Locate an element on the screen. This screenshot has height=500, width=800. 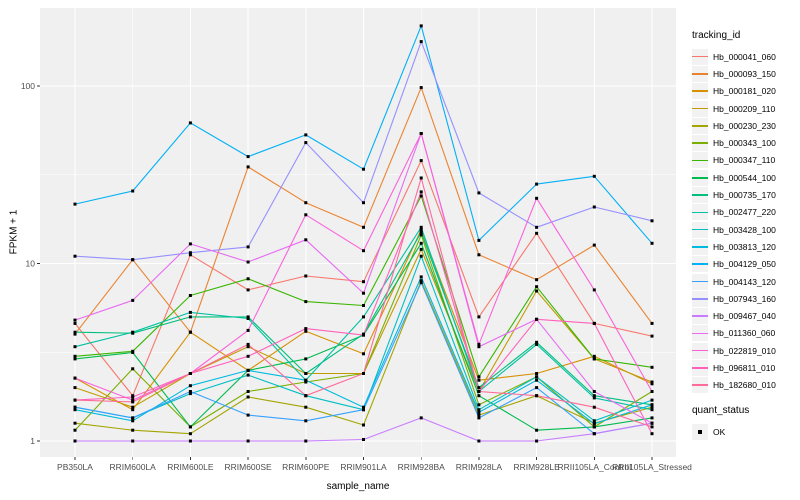
legend-item-label: Hb_011360_060 is located at coordinates (744, 333).